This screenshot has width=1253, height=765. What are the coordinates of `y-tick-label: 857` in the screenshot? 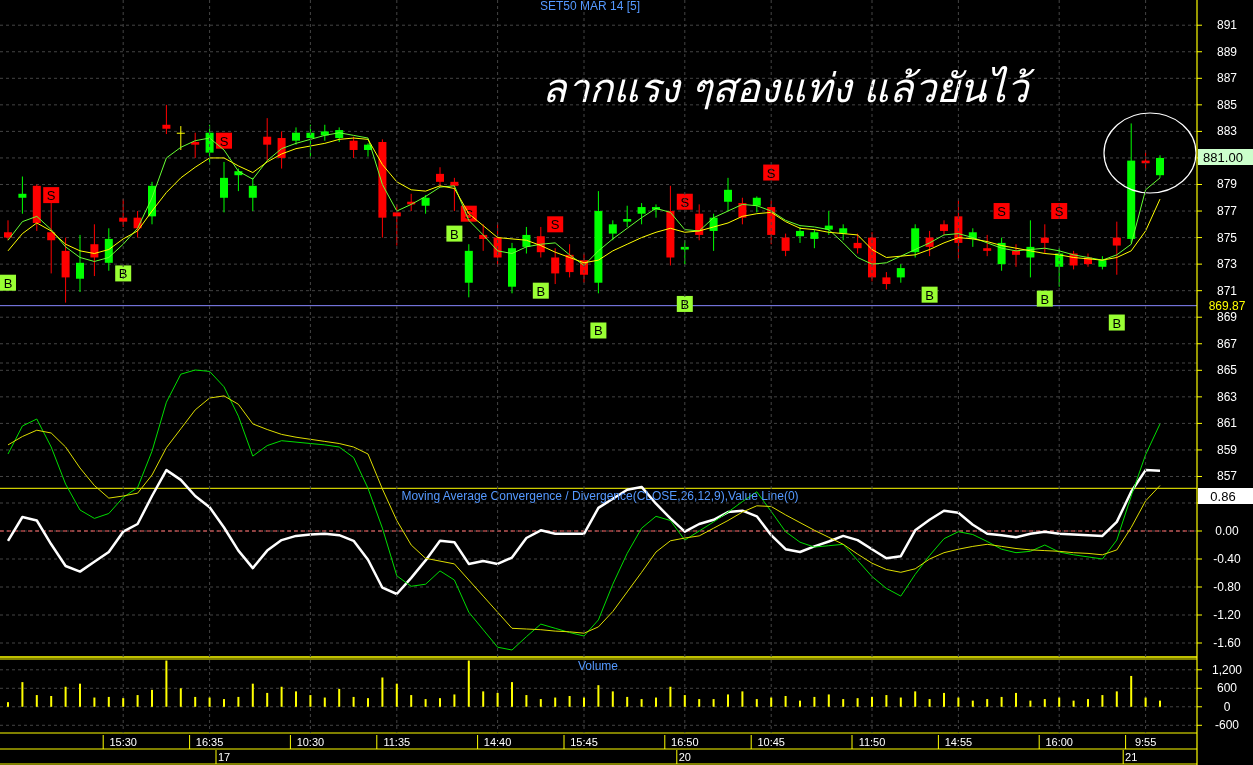 It's located at (1227, 476).